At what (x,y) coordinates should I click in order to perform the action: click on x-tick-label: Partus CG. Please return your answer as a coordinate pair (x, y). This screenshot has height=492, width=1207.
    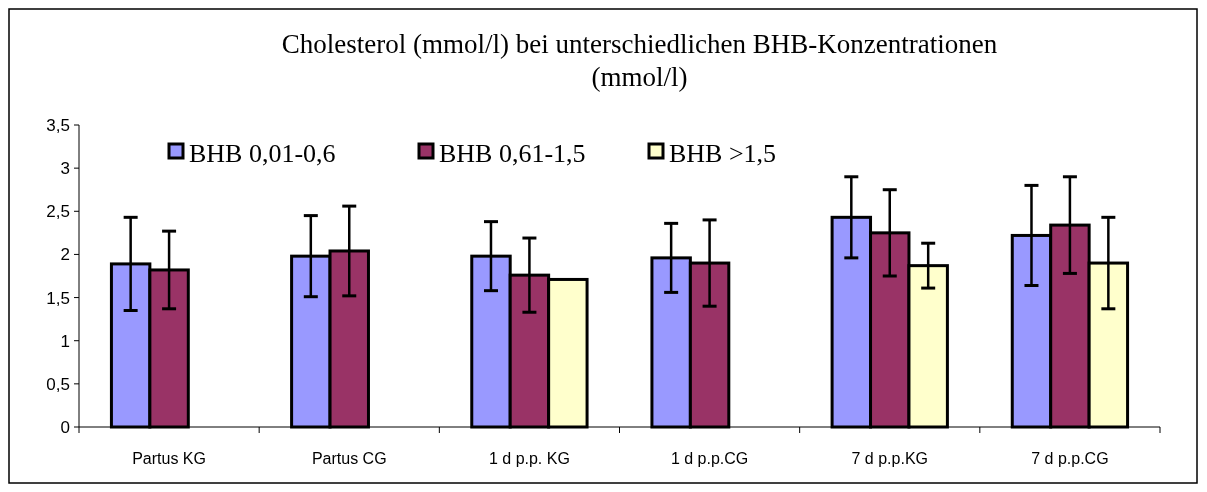
    Looking at the image, I should click on (349, 458).